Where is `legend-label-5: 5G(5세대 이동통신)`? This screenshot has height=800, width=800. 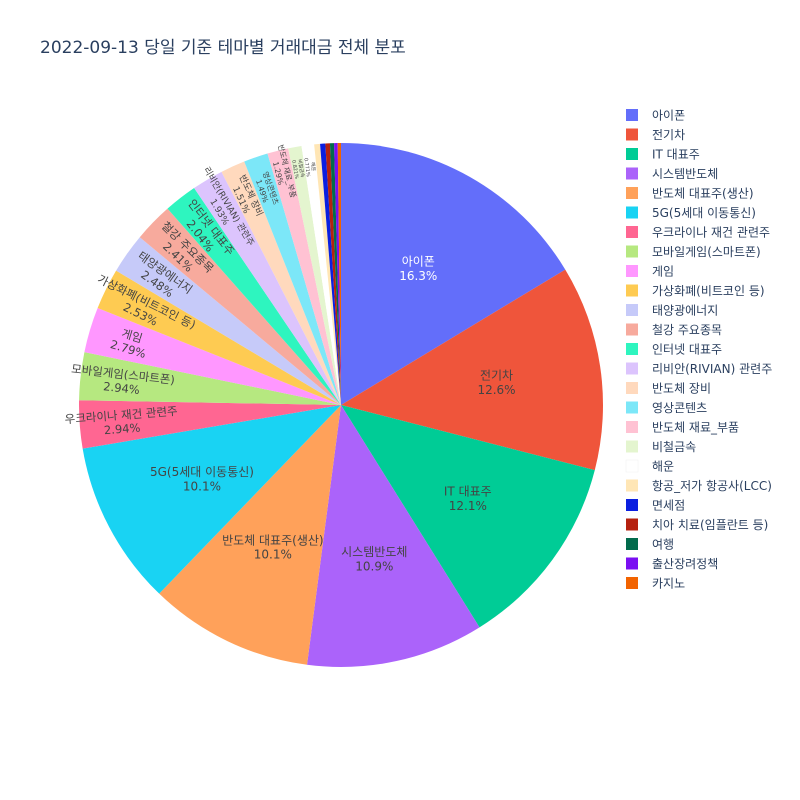
legend-label-5: 5G(5세대 이동통신) is located at coordinates (704, 213).